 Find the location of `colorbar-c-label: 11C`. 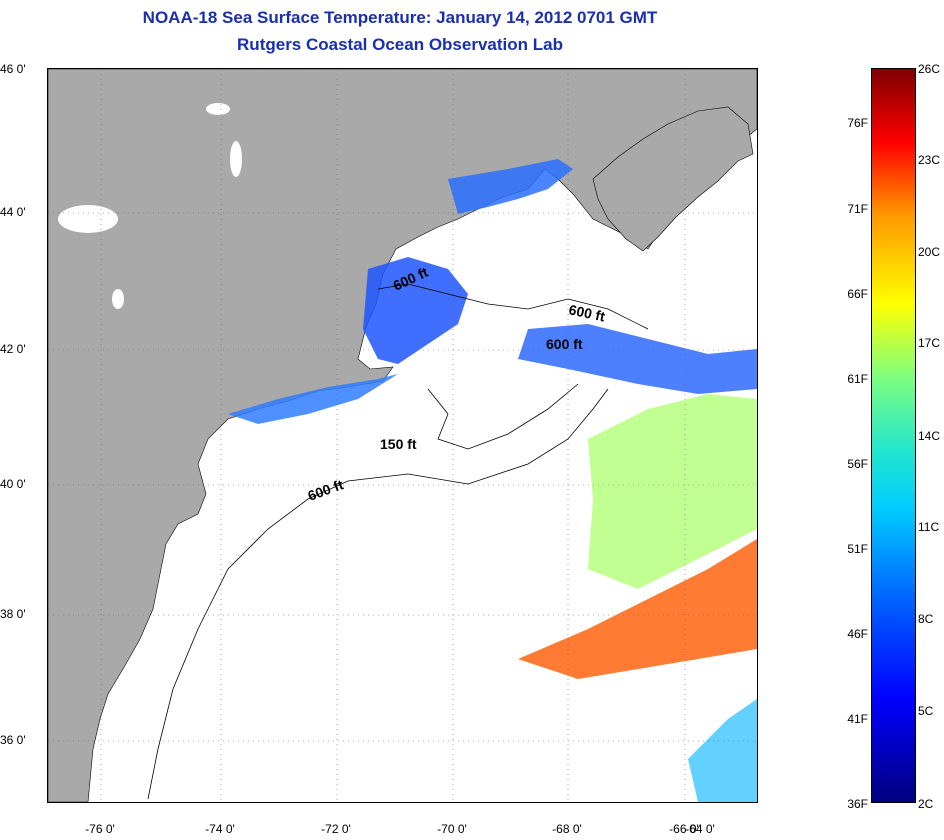

colorbar-c-label: 11C is located at coordinates (929, 527).